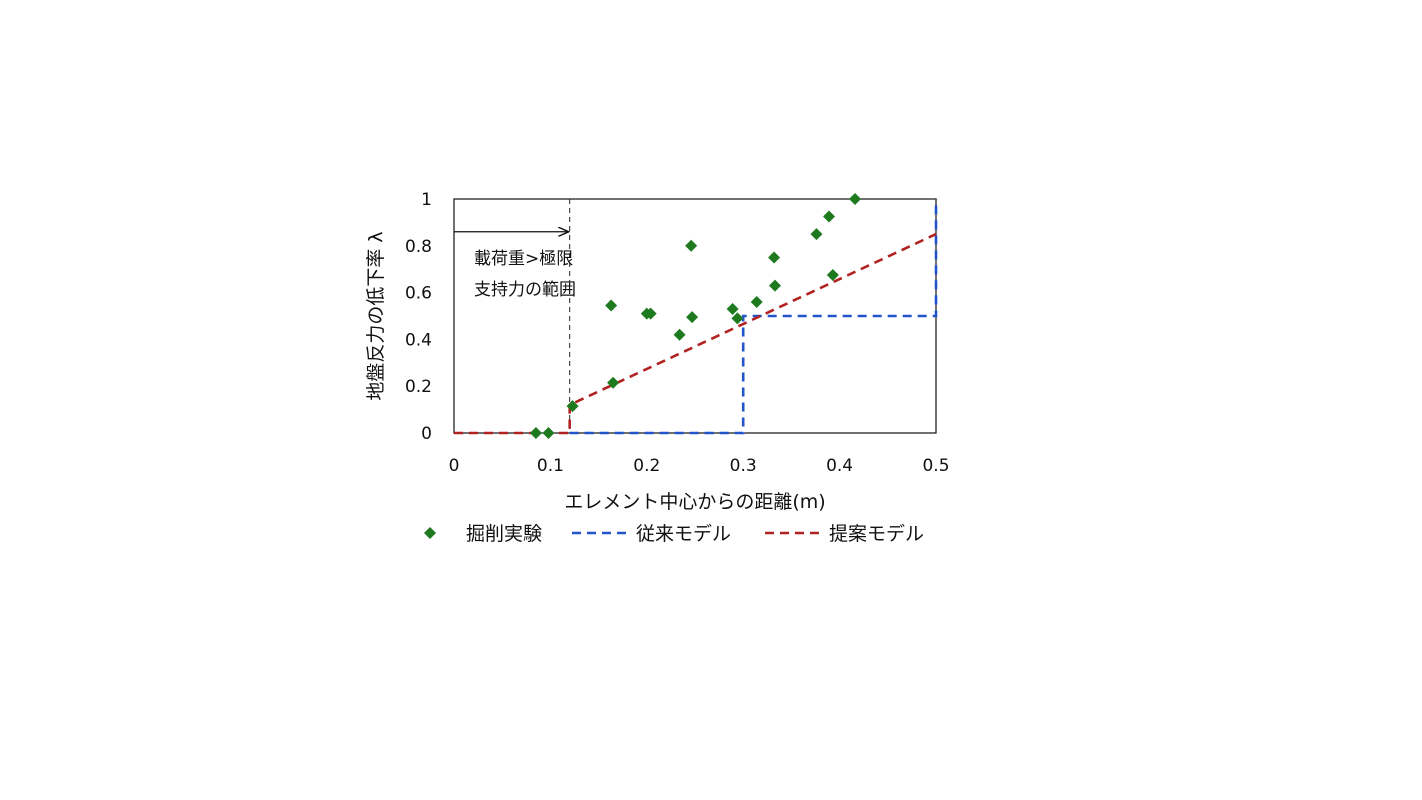  What do you see at coordinates (418, 247) in the screenshot?
I see `y-tick-label: 0.8` at bounding box center [418, 247].